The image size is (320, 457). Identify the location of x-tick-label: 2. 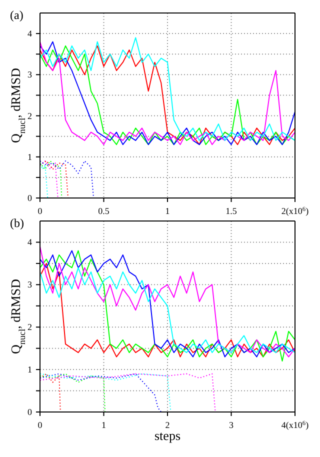
(167, 425).